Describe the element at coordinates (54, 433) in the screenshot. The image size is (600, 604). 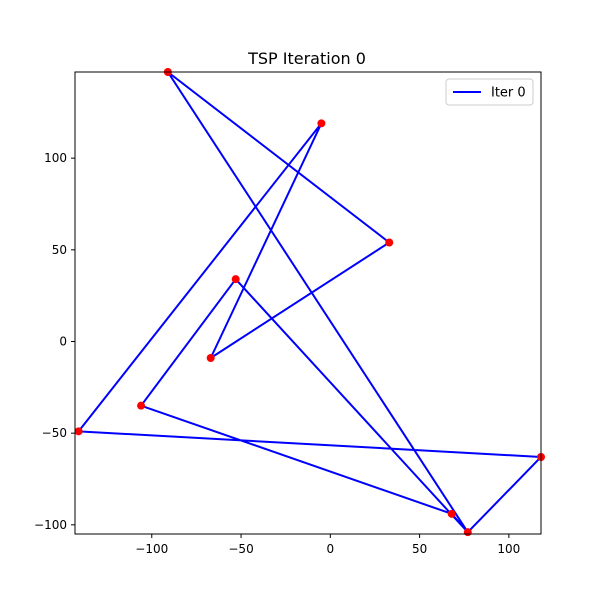
I see `y-tick-label--50: −50` at that location.